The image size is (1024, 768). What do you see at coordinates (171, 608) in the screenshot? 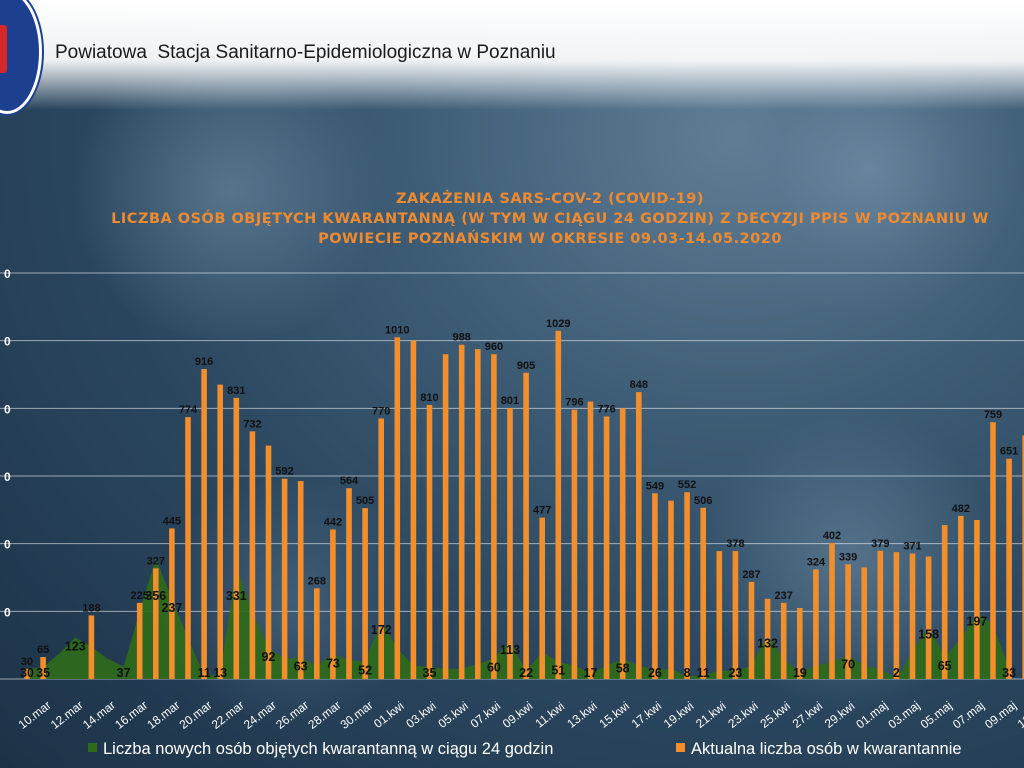
I see `area-value-label: 237` at bounding box center [171, 608].